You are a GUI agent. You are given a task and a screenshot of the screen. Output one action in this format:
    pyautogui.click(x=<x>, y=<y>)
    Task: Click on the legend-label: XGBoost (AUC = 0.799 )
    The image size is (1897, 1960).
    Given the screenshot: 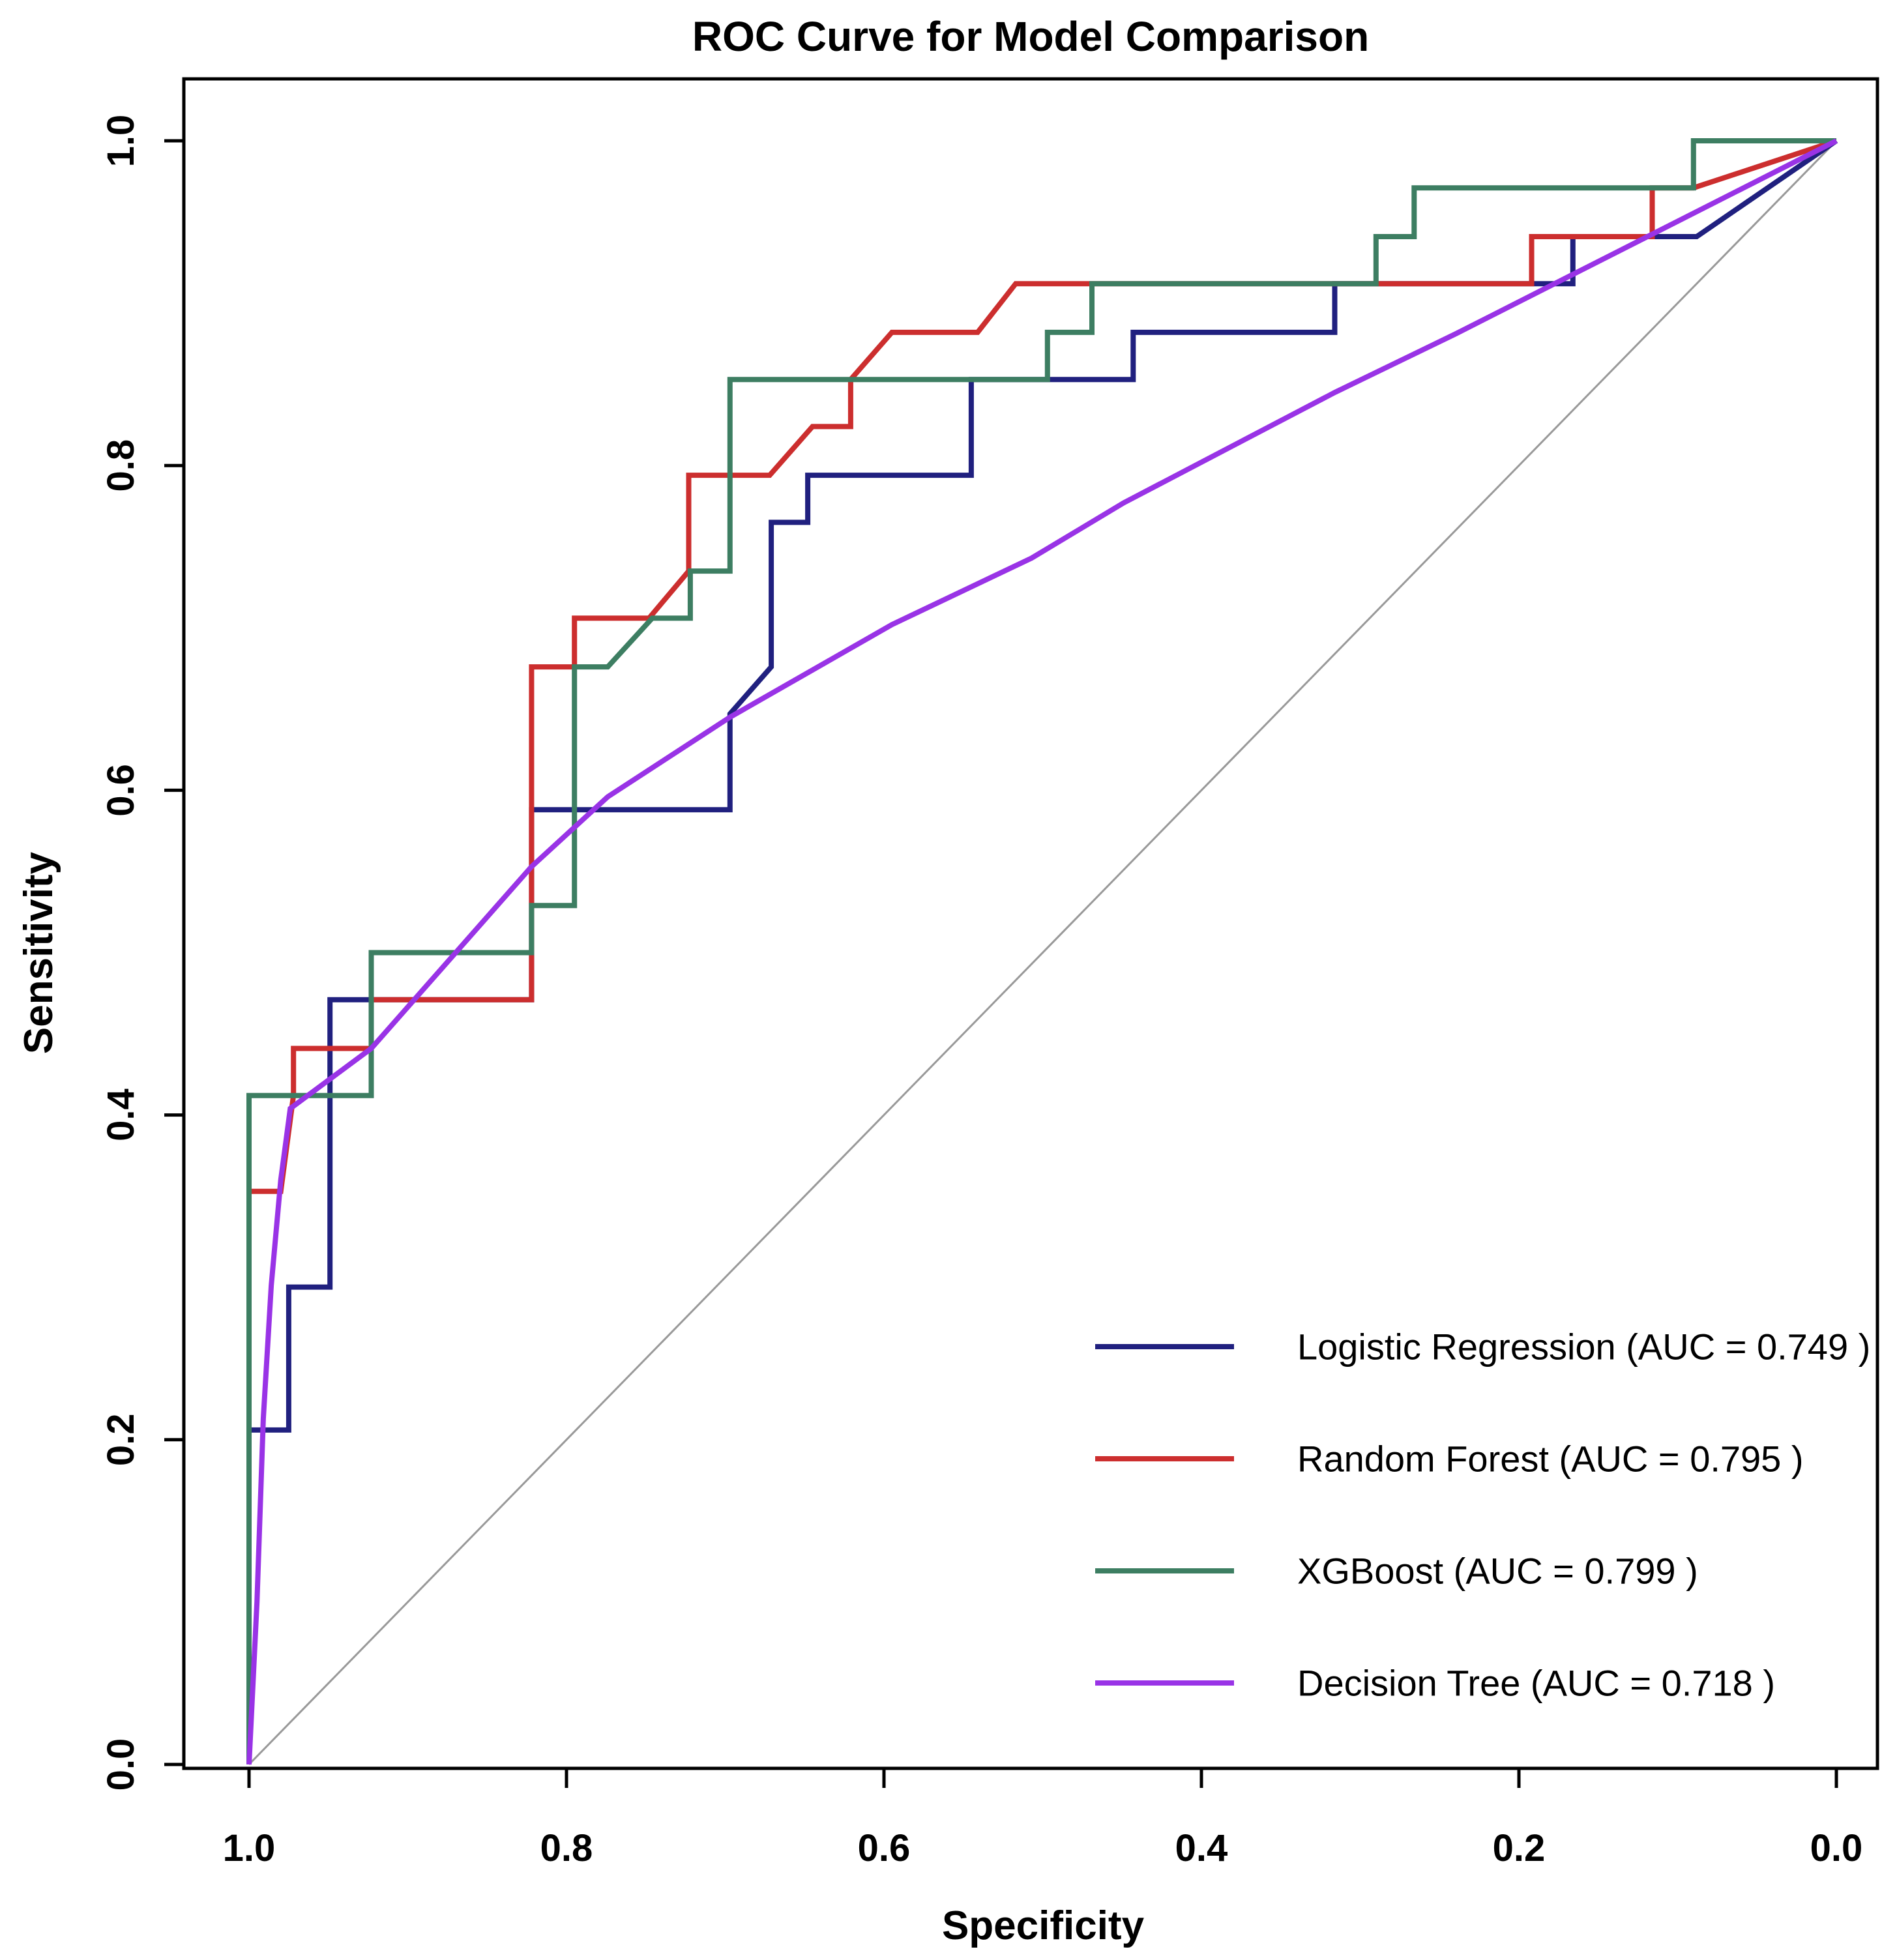 What is the action you would take?
    pyautogui.click(x=1497, y=1572)
    